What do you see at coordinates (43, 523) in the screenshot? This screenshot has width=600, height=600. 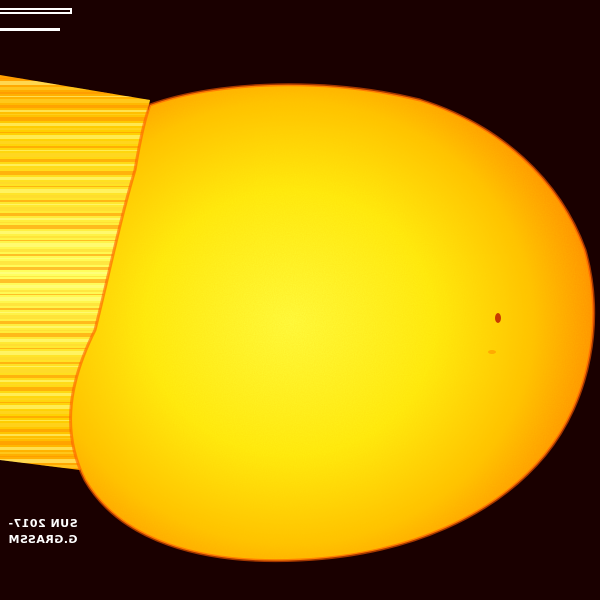 I see `caption-date: SUN 2017-` at bounding box center [43, 523].